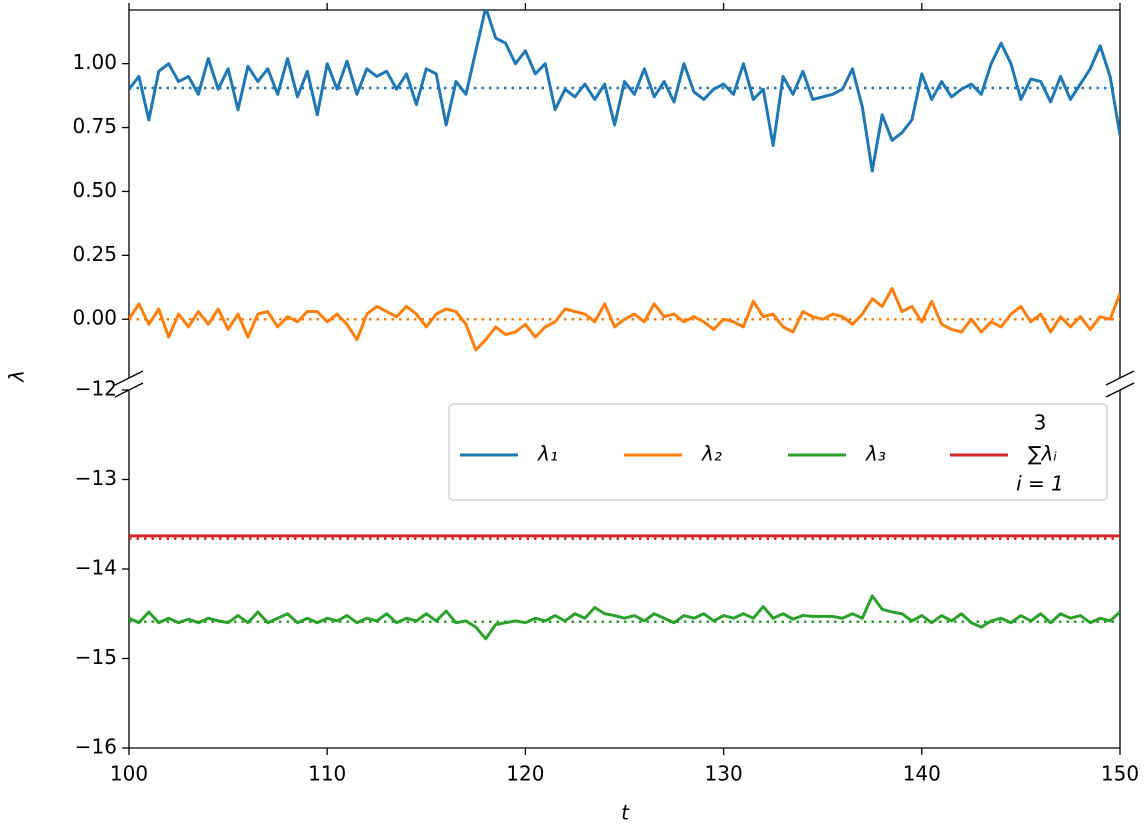 Image resolution: width=1147 pixels, height=832 pixels. I want to click on x-axis-label: t, so click(625, 813).